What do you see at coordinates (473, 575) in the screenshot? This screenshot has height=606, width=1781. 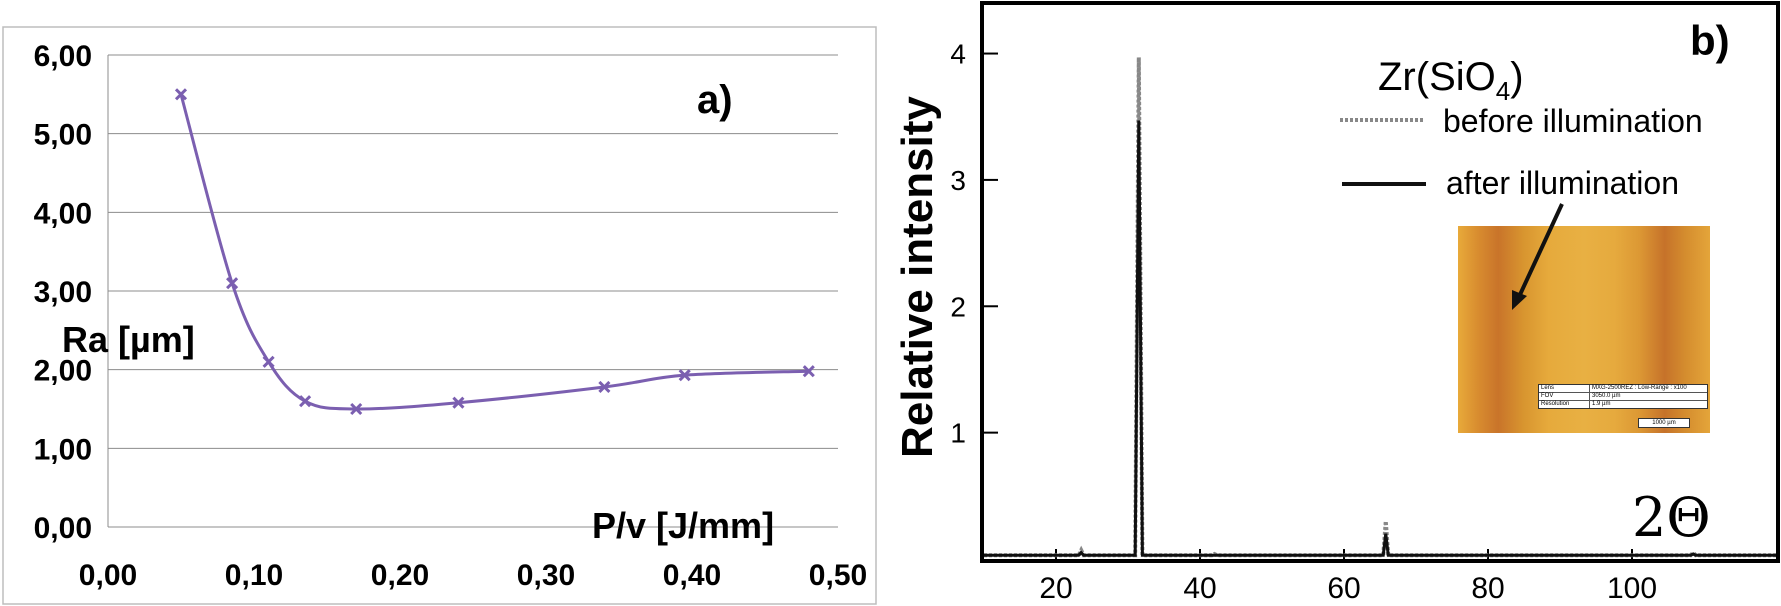 I see `panel-a-x-tick-labels: 0,00 0,10 0,20 0,30 0,40 0,50` at bounding box center [473, 575].